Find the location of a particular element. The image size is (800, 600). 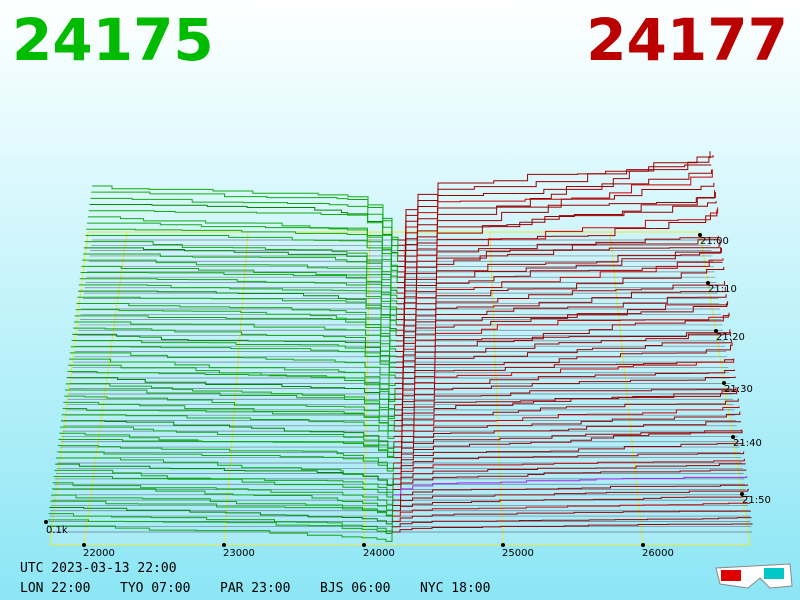

time-tick-label: 21:20 is located at coordinates (730, 337).